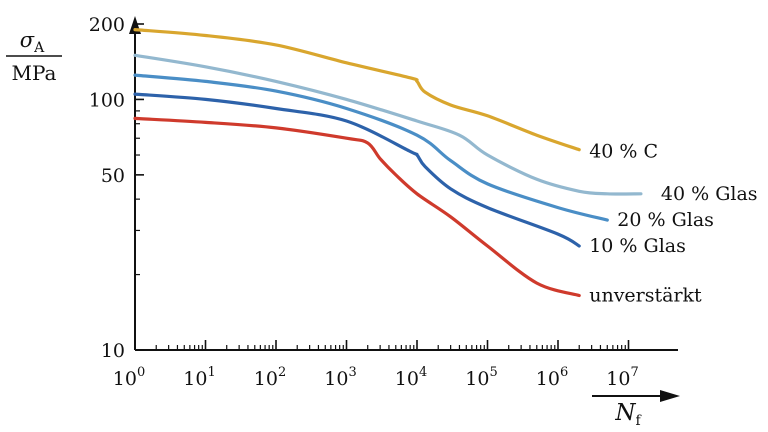 The width and height of the screenshot is (768, 432). I want to click on x-tick-label: 10², so click(270, 377).